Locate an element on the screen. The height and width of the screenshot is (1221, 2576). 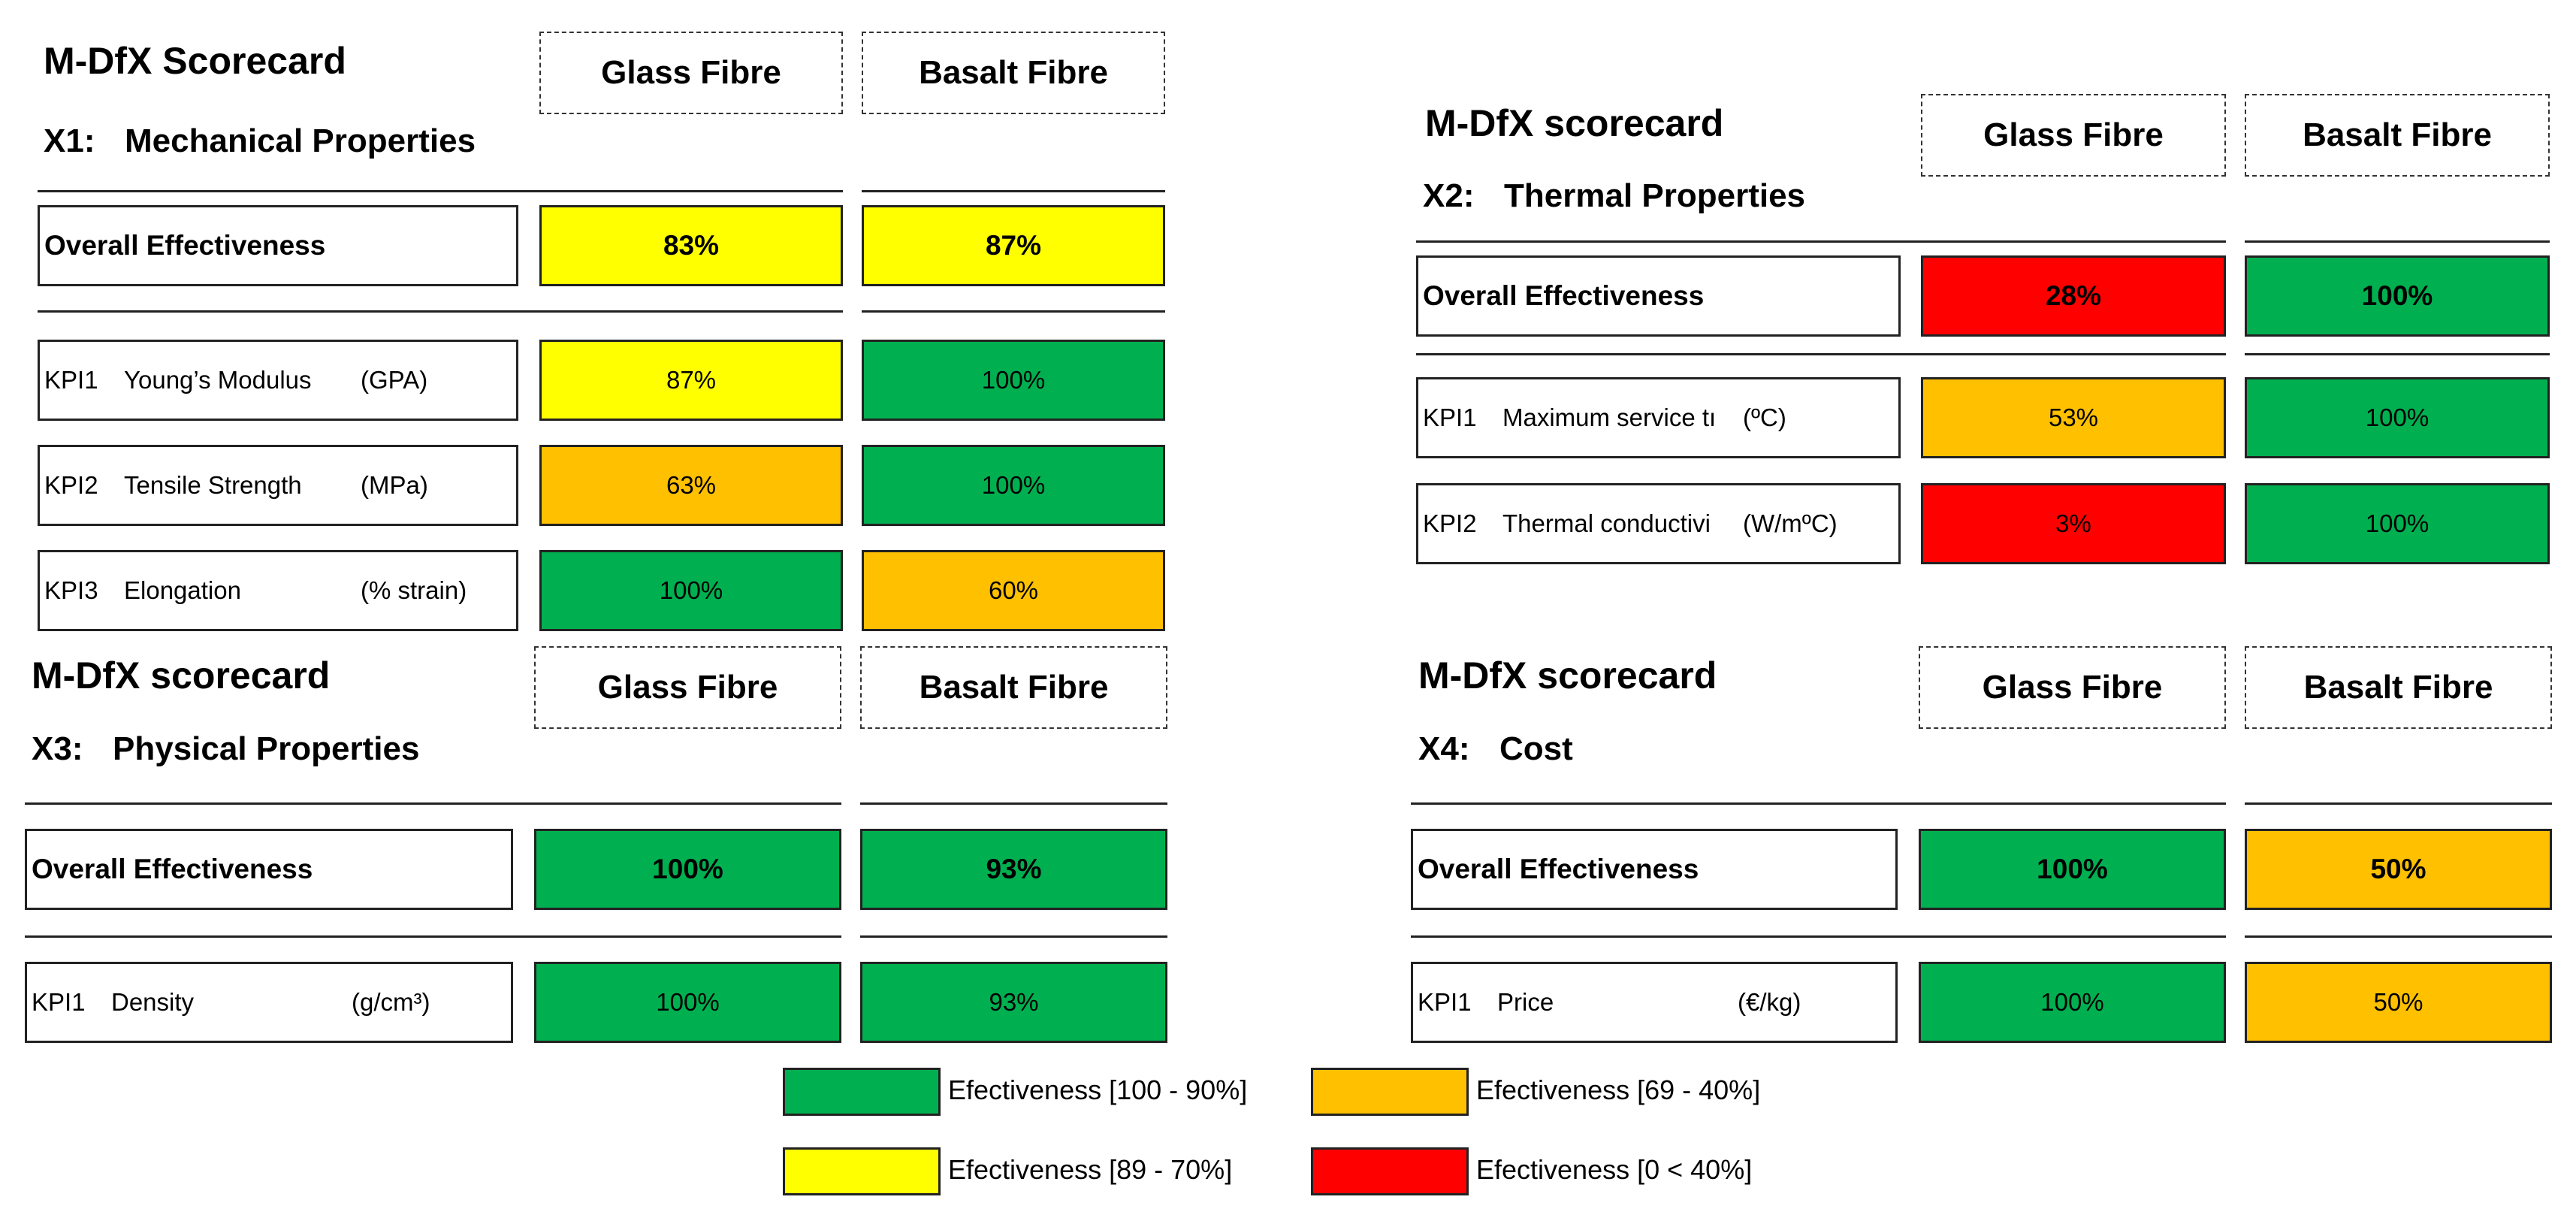
legend-label: Efectiveness [89 - 70%] is located at coordinates (1090, 1170).